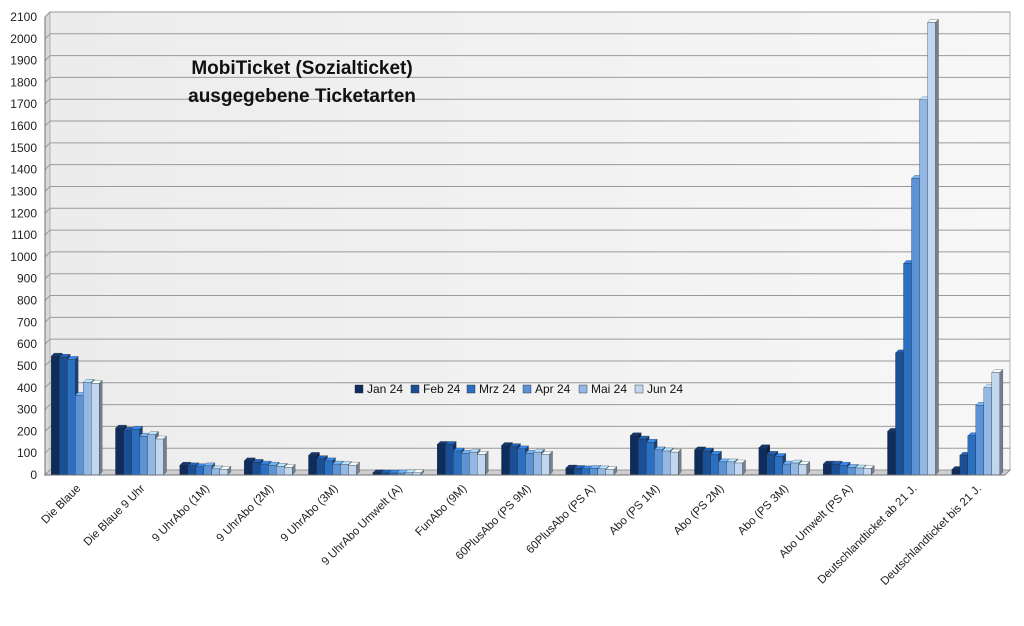 The image size is (1024, 626). Describe the element at coordinates (23, 257) in the screenshot. I see `y-tick-label: 1000` at that location.